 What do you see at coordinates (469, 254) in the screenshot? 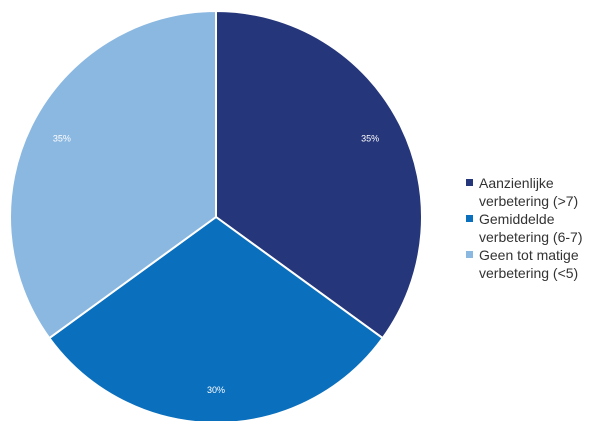
I see `legend-swatch-geen` at bounding box center [469, 254].